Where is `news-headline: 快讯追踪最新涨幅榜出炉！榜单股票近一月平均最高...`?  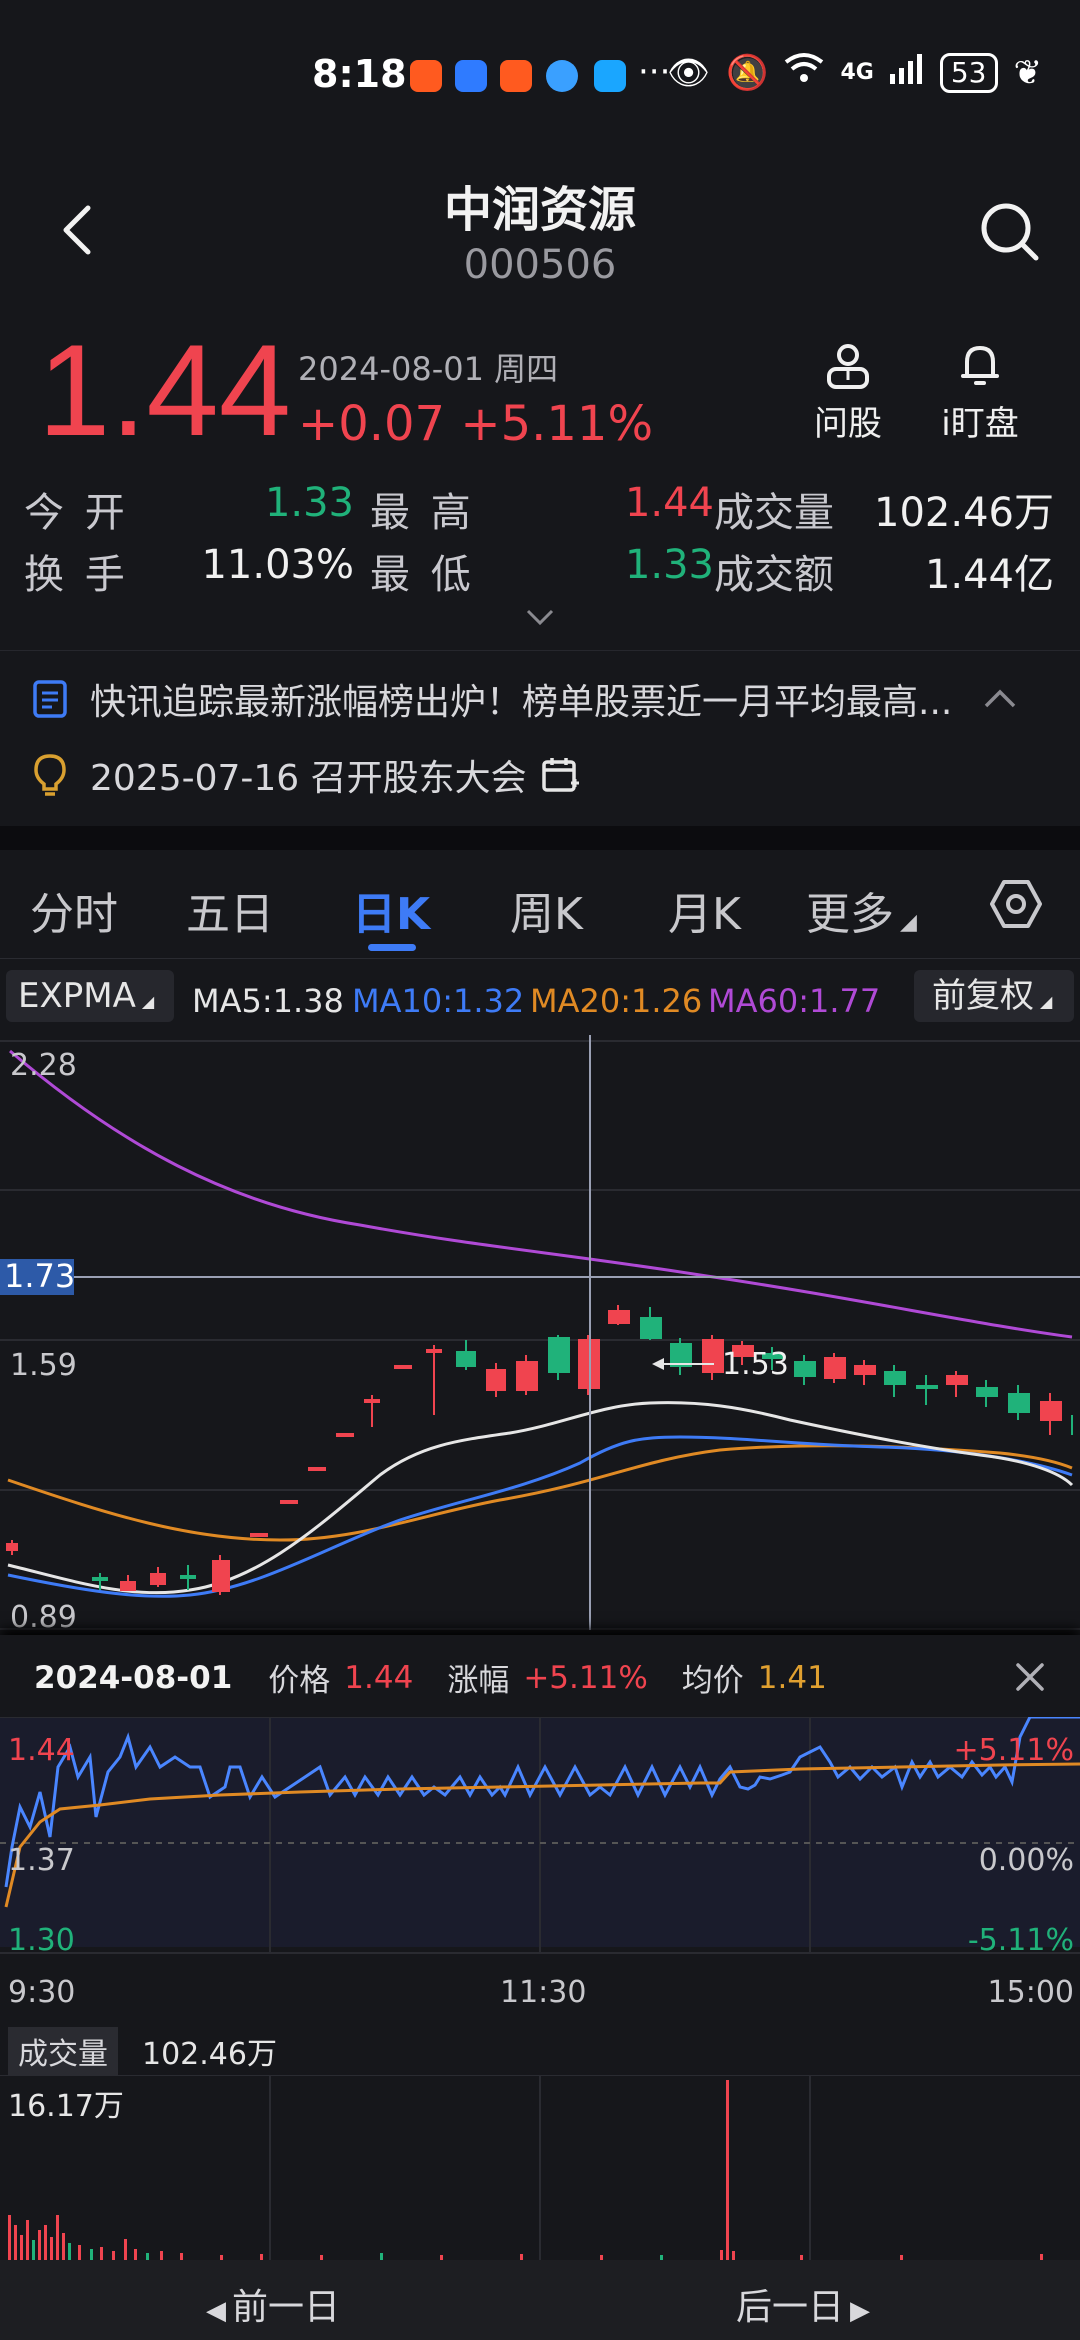
news-headline: 快讯追踪最新涨幅榜出炉！榜单股票近一月平均最高... is located at coordinates (521, 702).